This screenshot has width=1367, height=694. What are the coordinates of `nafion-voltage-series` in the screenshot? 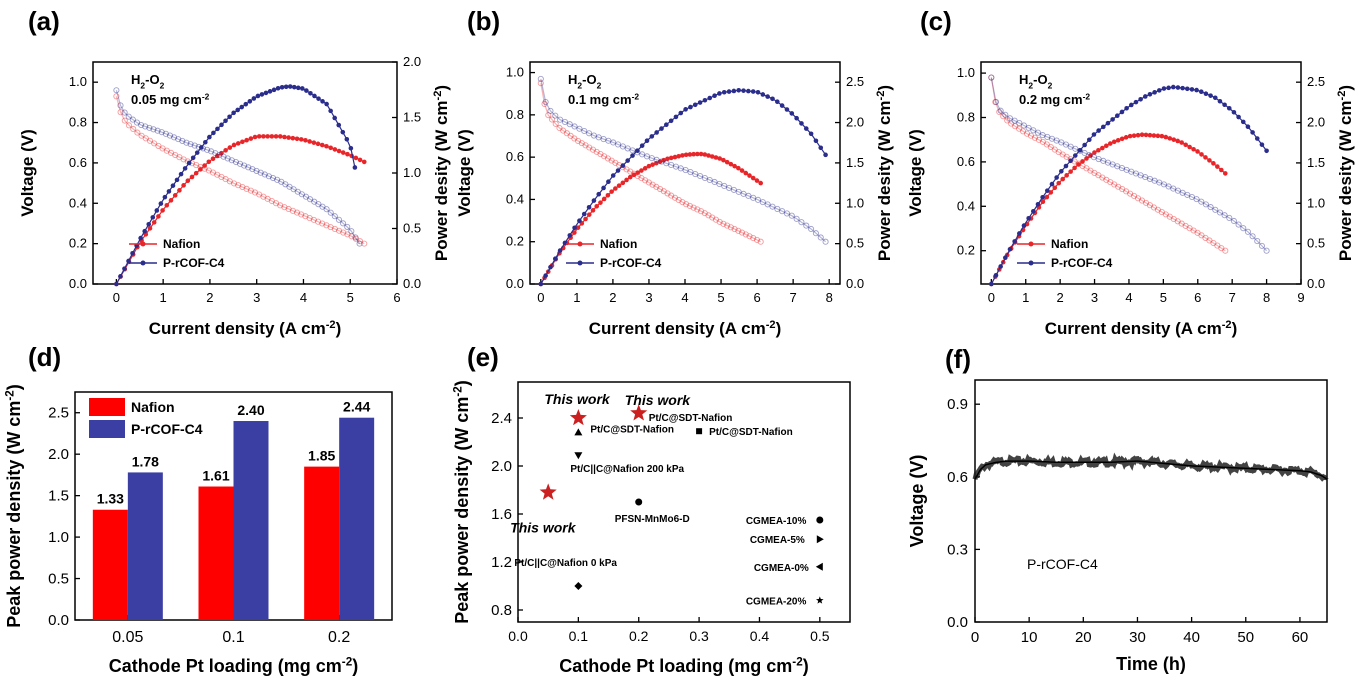 It's located at (240, 170).